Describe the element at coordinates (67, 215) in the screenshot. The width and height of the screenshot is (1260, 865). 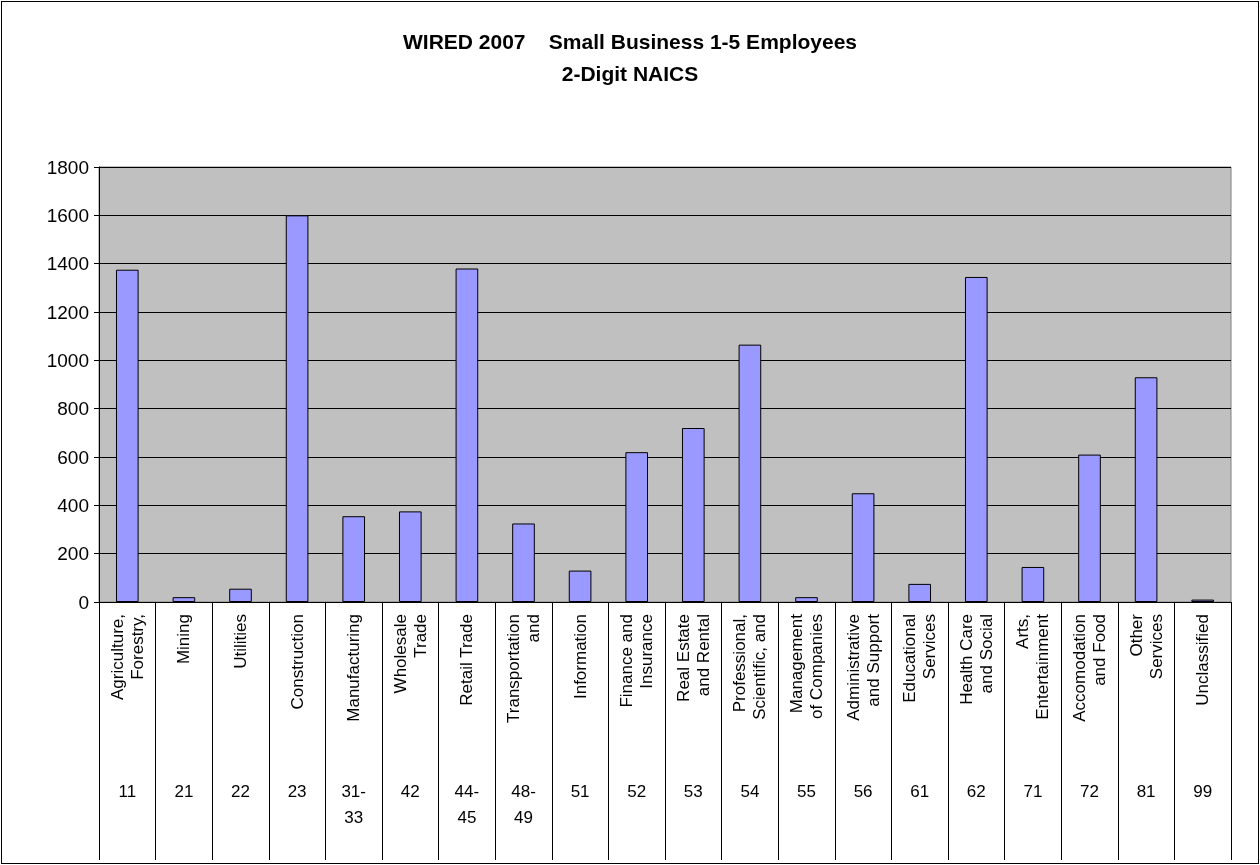
I see `y-tick-label: 1600` at that location.